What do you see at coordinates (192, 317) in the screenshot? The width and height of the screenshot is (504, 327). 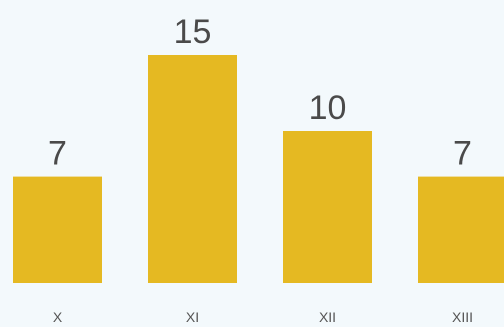 I see `category-label-xi: XI` at bounding box center [192, 317].